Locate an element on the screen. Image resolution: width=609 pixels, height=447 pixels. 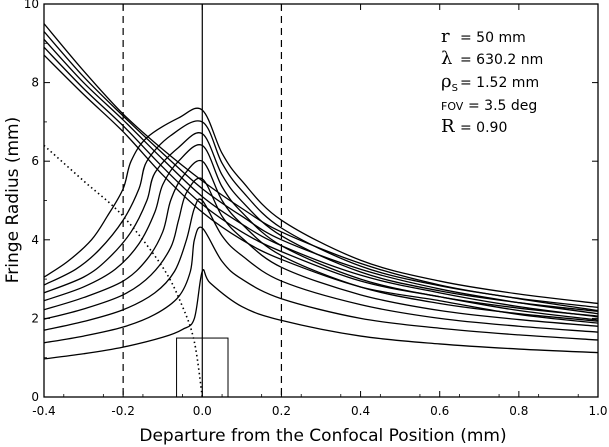
x-tick-label-1: -0.2 is located at coordinates (122, 411).